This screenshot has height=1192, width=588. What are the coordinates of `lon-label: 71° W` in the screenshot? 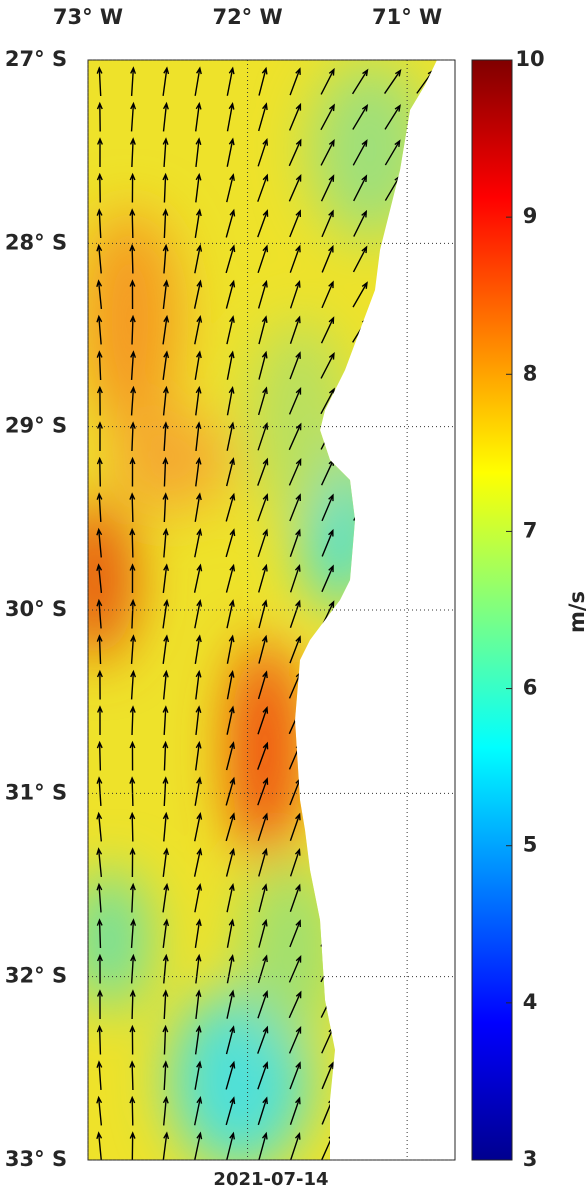 It's located at (407, 17).